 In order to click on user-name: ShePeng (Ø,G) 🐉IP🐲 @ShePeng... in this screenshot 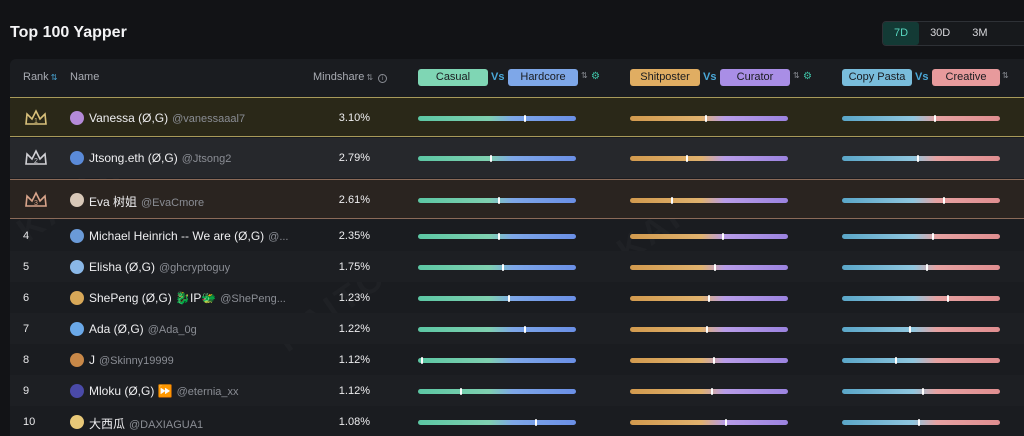, I will do `click(187, 298)`.